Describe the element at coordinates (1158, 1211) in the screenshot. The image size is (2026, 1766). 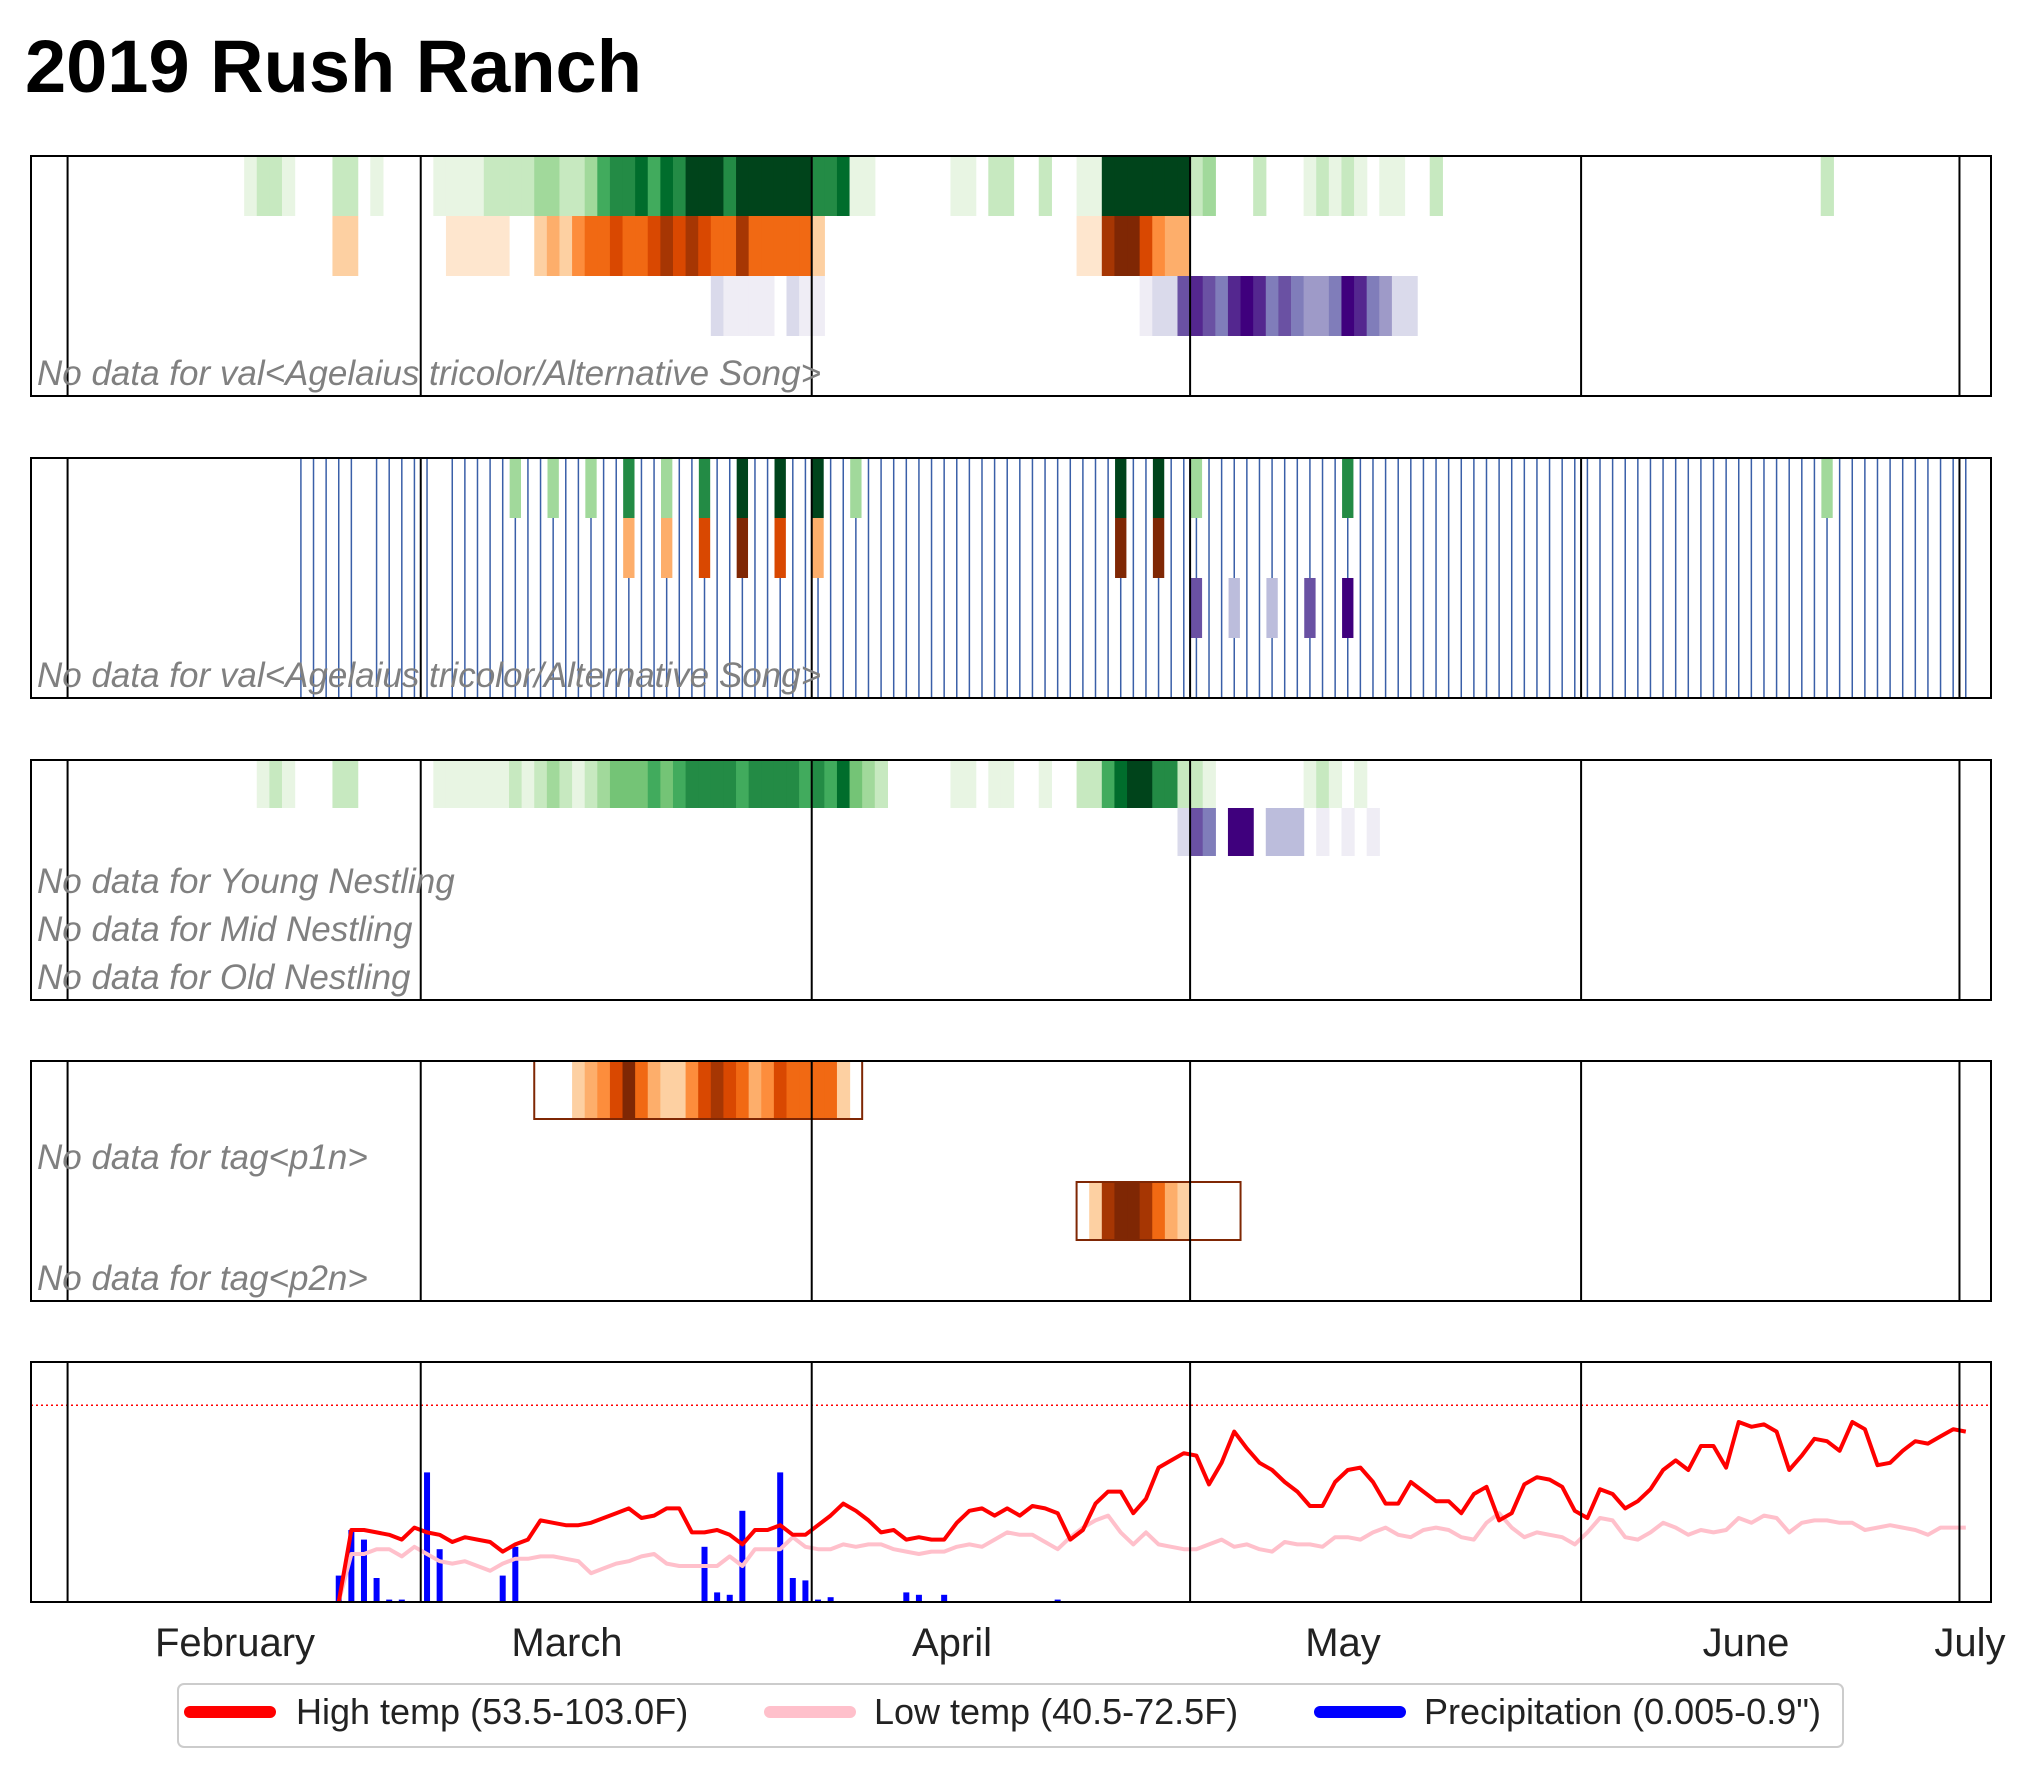
I see `tag-box` at that location.